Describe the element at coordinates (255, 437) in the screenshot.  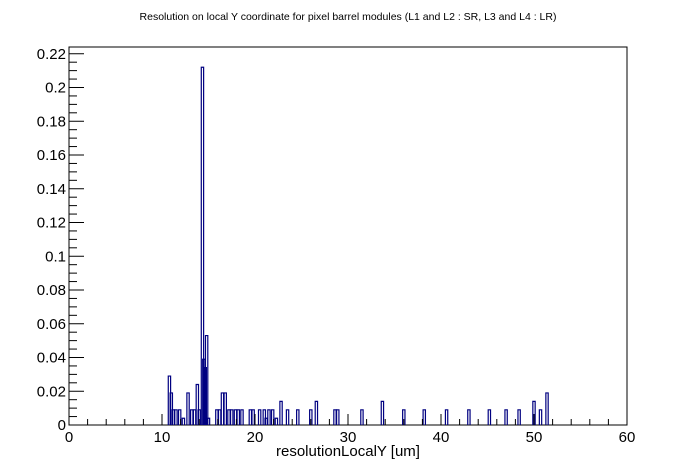
I see `x-tick-label: 20` at that location.